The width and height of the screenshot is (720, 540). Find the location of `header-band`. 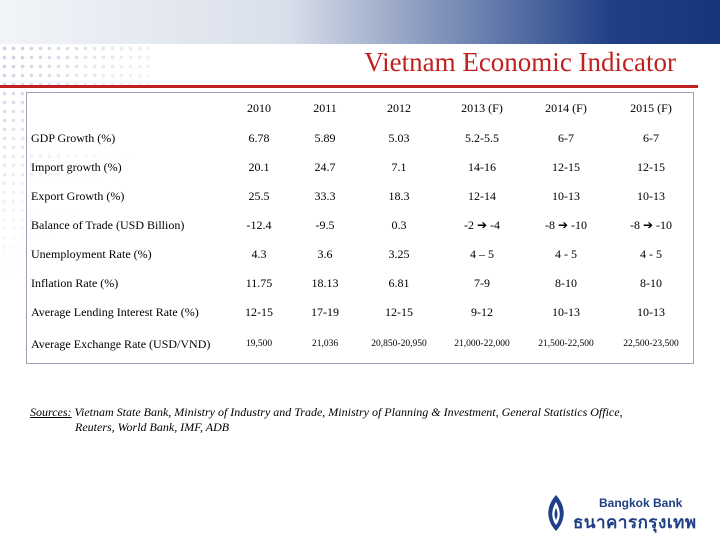

header-band is located at coordinates (360, 22).